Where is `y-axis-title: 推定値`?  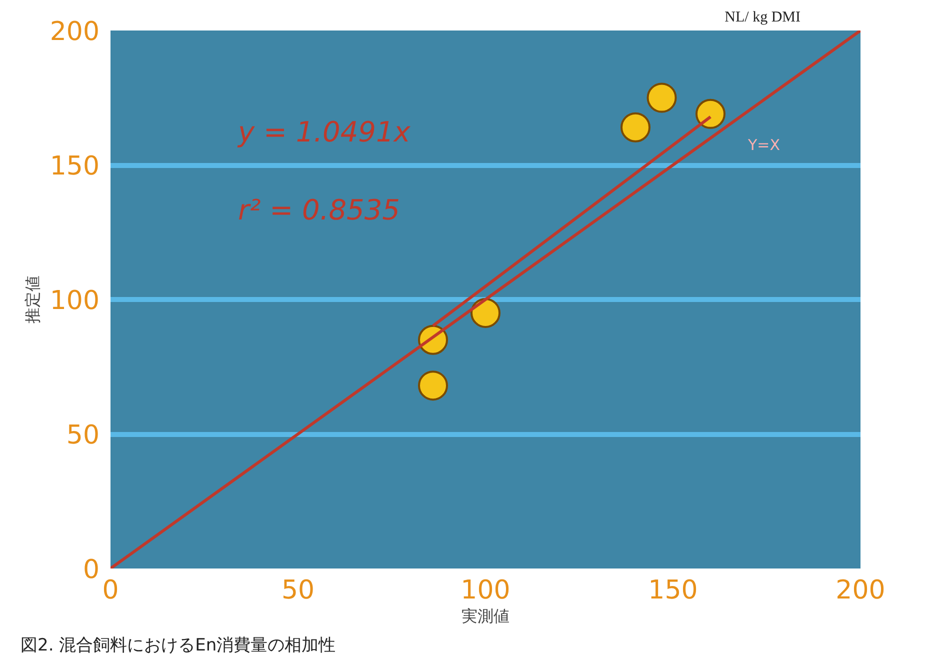
y-axis-title: 推定値 is located at coordinates (32, 300).